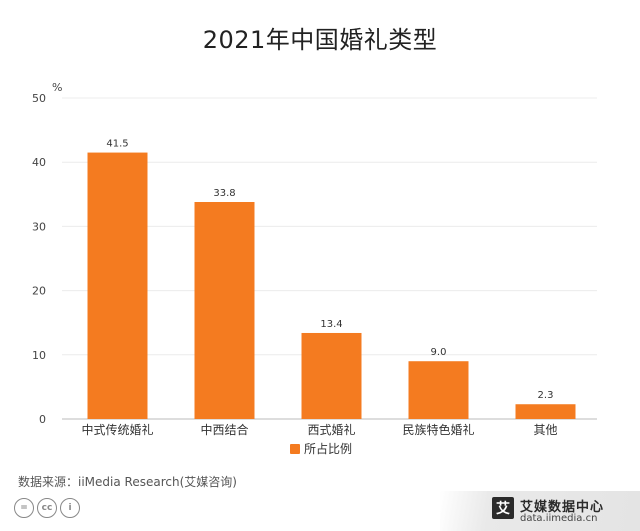 The height and width of the screenshot is (531, 640). I want to click on y-tick-label: 40, so click(39, 162).